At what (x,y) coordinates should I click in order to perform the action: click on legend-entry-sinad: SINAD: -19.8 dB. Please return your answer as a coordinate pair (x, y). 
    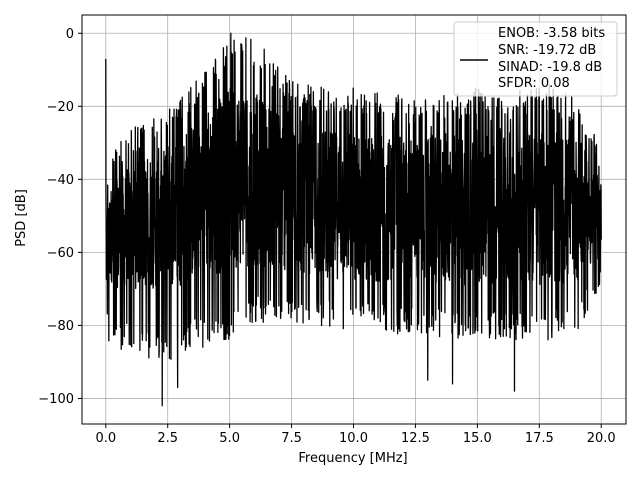
    Looking at the image, I should click on (550, 67).